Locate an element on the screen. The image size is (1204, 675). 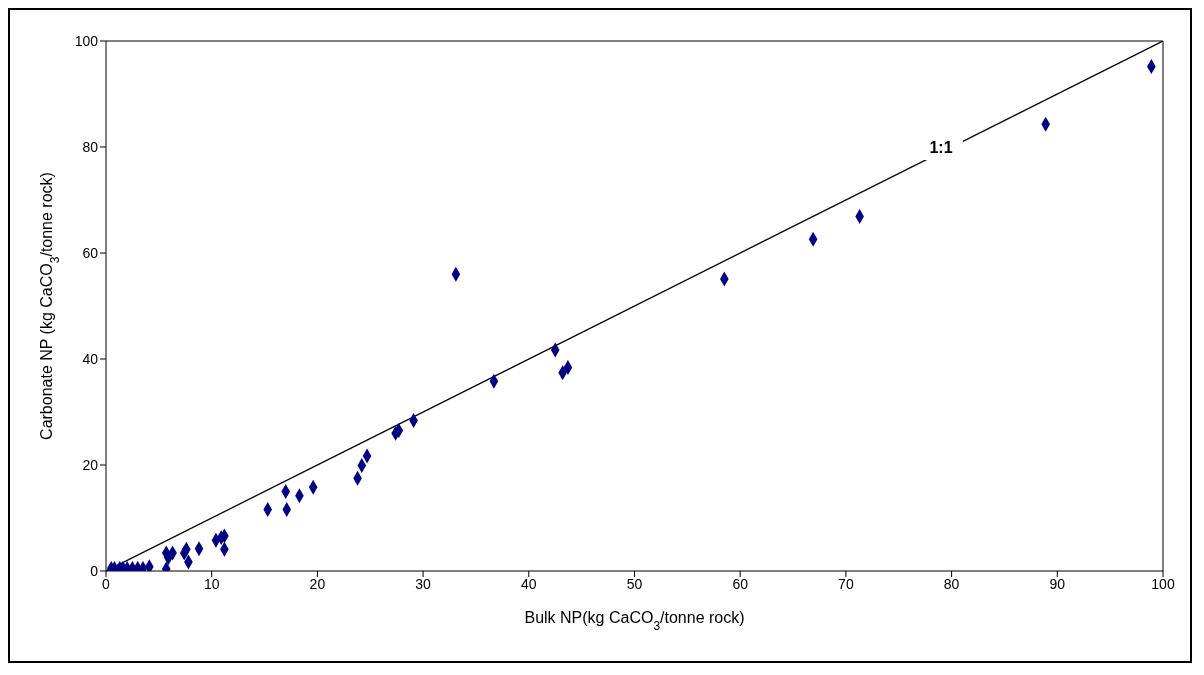
y-tick-label: 60 is located at coordinates (90, 252).